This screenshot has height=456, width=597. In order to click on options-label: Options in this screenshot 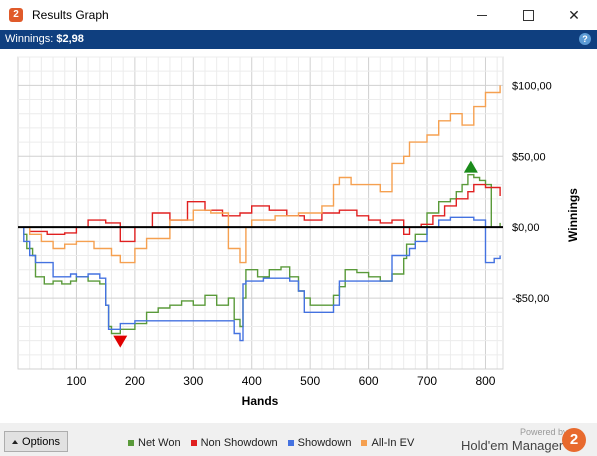, I will do `click(41, 441)`.